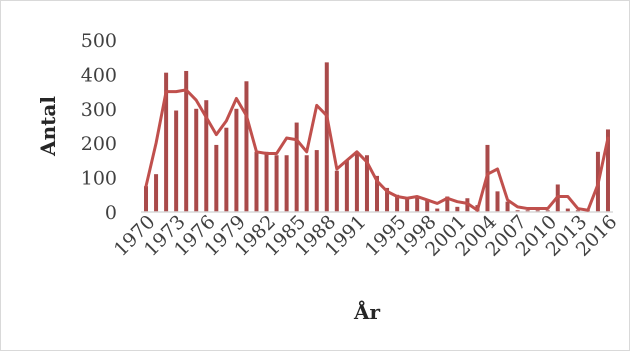 The image size is (632, 354). What do you see at coordinates (266, 181) in the screenshot?
I see `bar-1982` at bounding box center [266, 181].